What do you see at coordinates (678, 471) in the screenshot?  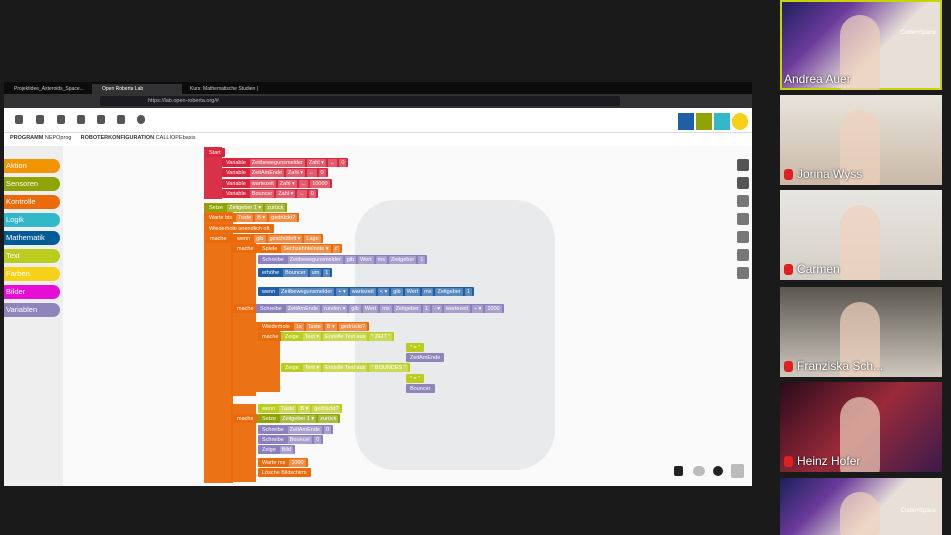 I see `run-button` at bounding box center [678, 471].